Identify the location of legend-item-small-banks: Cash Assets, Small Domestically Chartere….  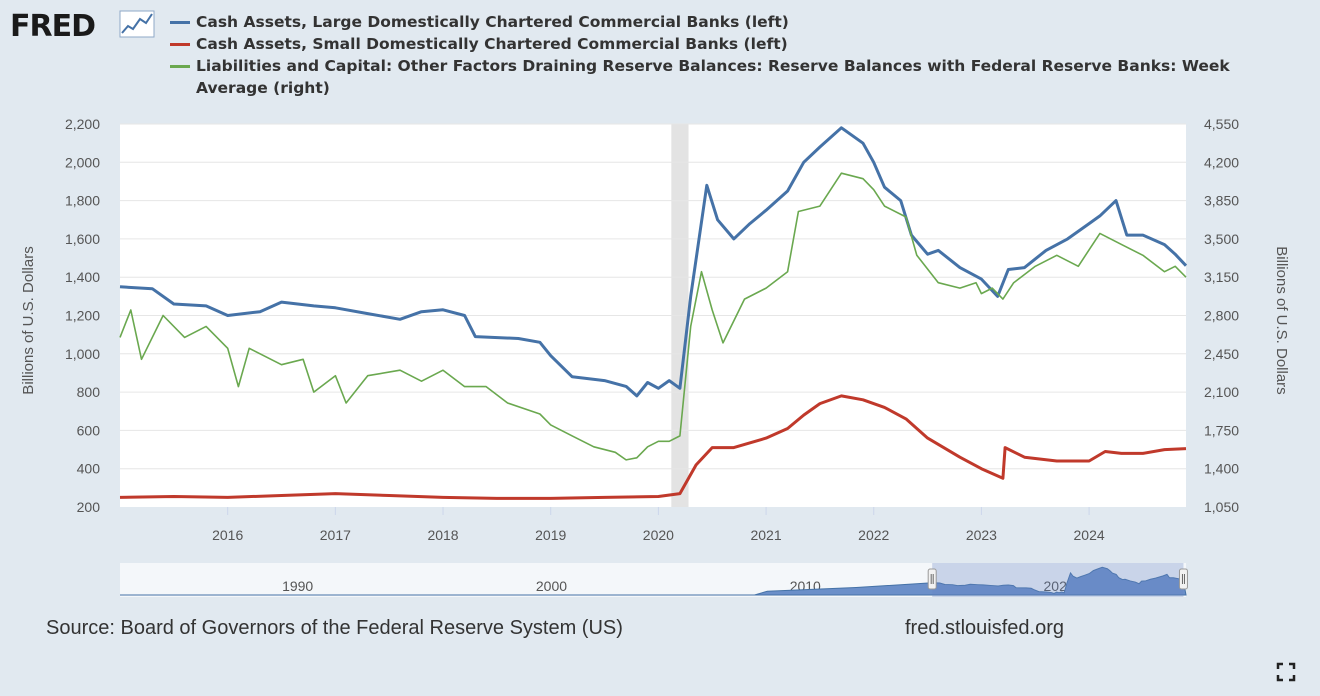
(725, 44).